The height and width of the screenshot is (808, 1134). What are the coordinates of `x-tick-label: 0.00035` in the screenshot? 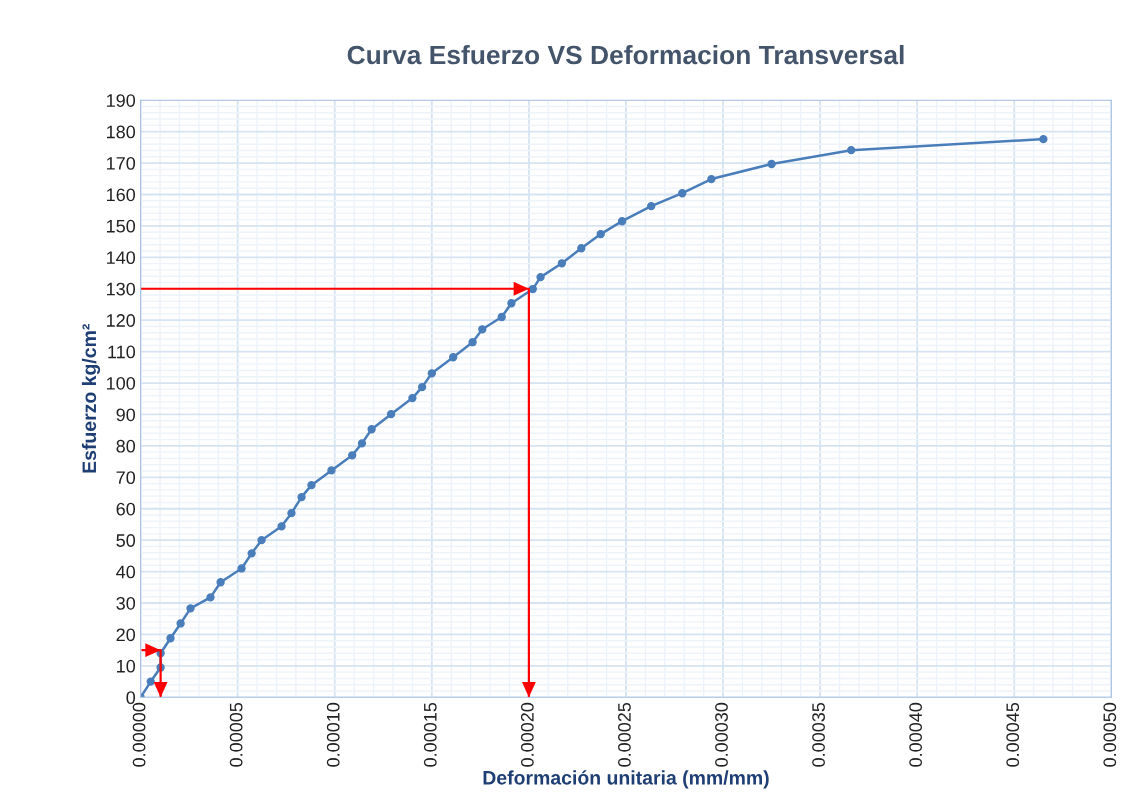 It's located at (818, 734).